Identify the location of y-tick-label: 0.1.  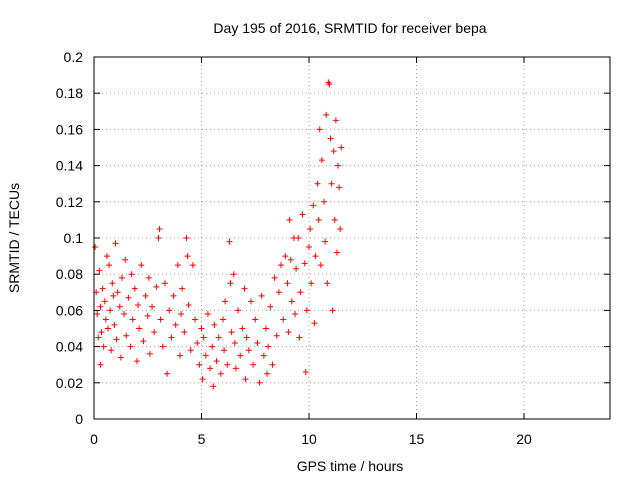
(74, 238).